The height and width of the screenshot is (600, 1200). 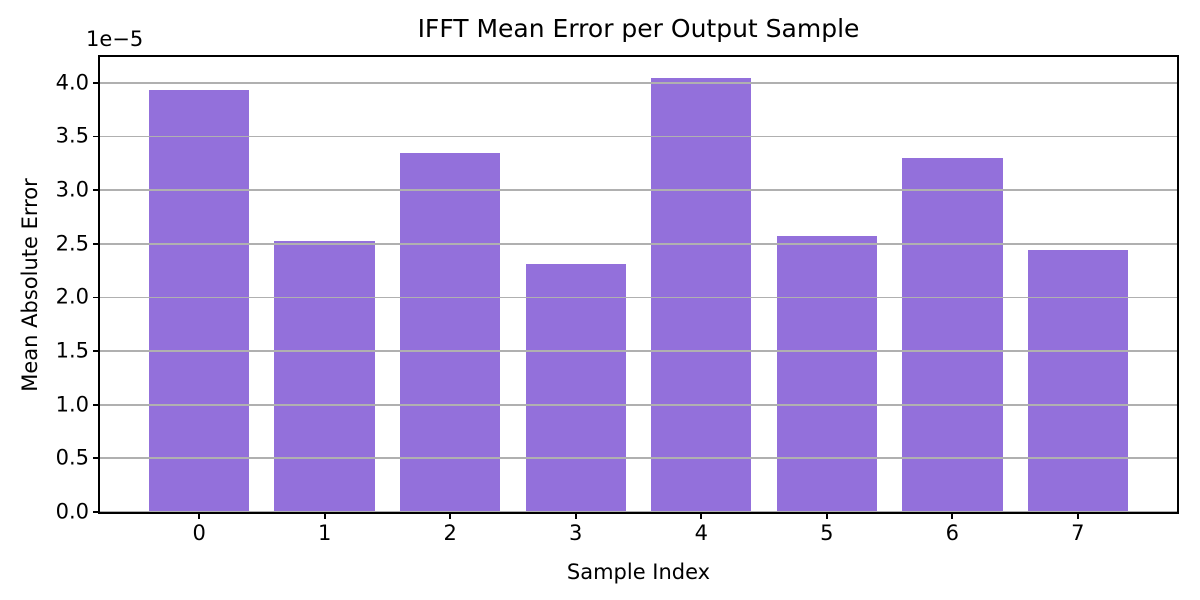 What do you see at coordinates (1078, 533) in the screenshot?
I see `x-tick-label-7: 7` at bounding box center [1078, 533].